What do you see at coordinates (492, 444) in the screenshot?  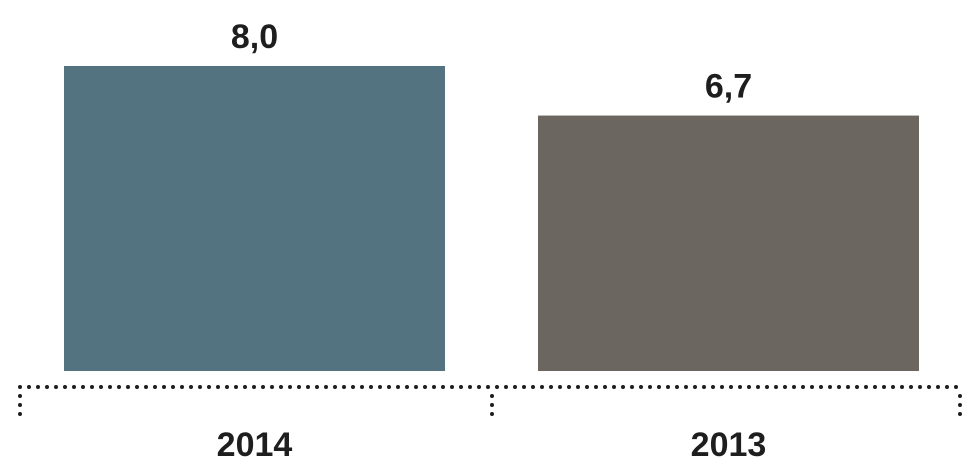 I see `category-labels-group: 2014 2013` at bounding box center [492, 444].